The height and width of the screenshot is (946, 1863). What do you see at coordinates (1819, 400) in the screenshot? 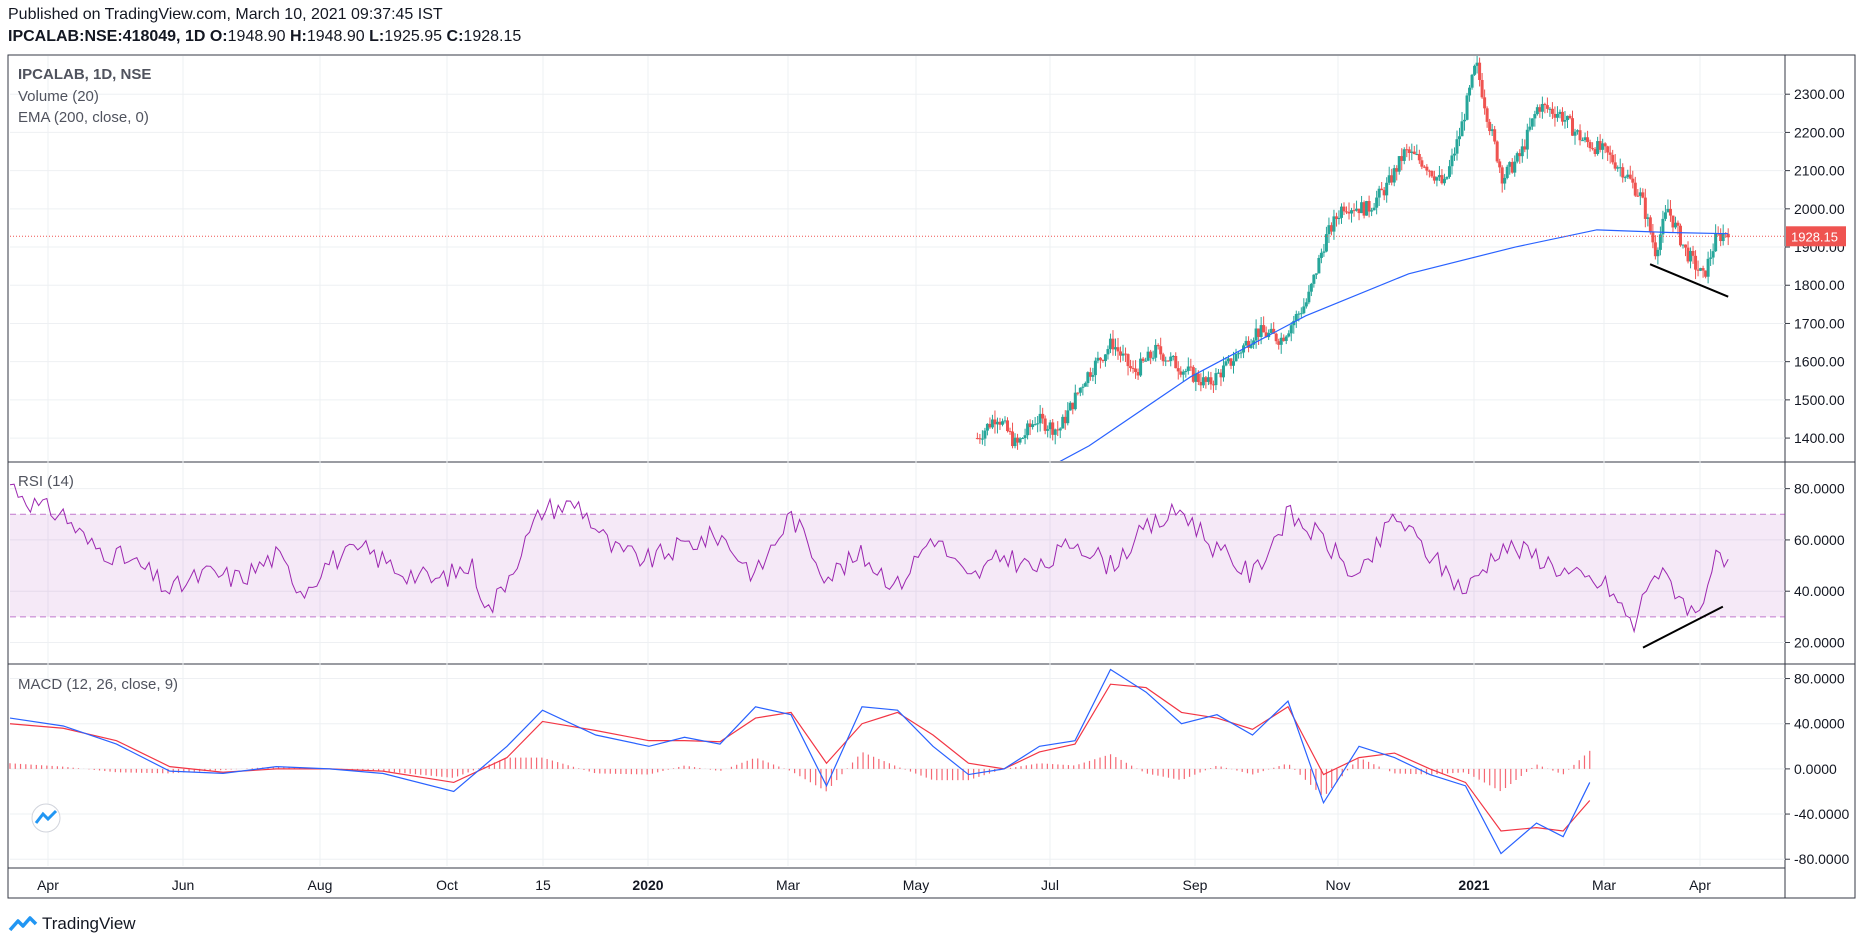
I see `y-tick-label: 1500.00` at bounding box center [1819, 400].